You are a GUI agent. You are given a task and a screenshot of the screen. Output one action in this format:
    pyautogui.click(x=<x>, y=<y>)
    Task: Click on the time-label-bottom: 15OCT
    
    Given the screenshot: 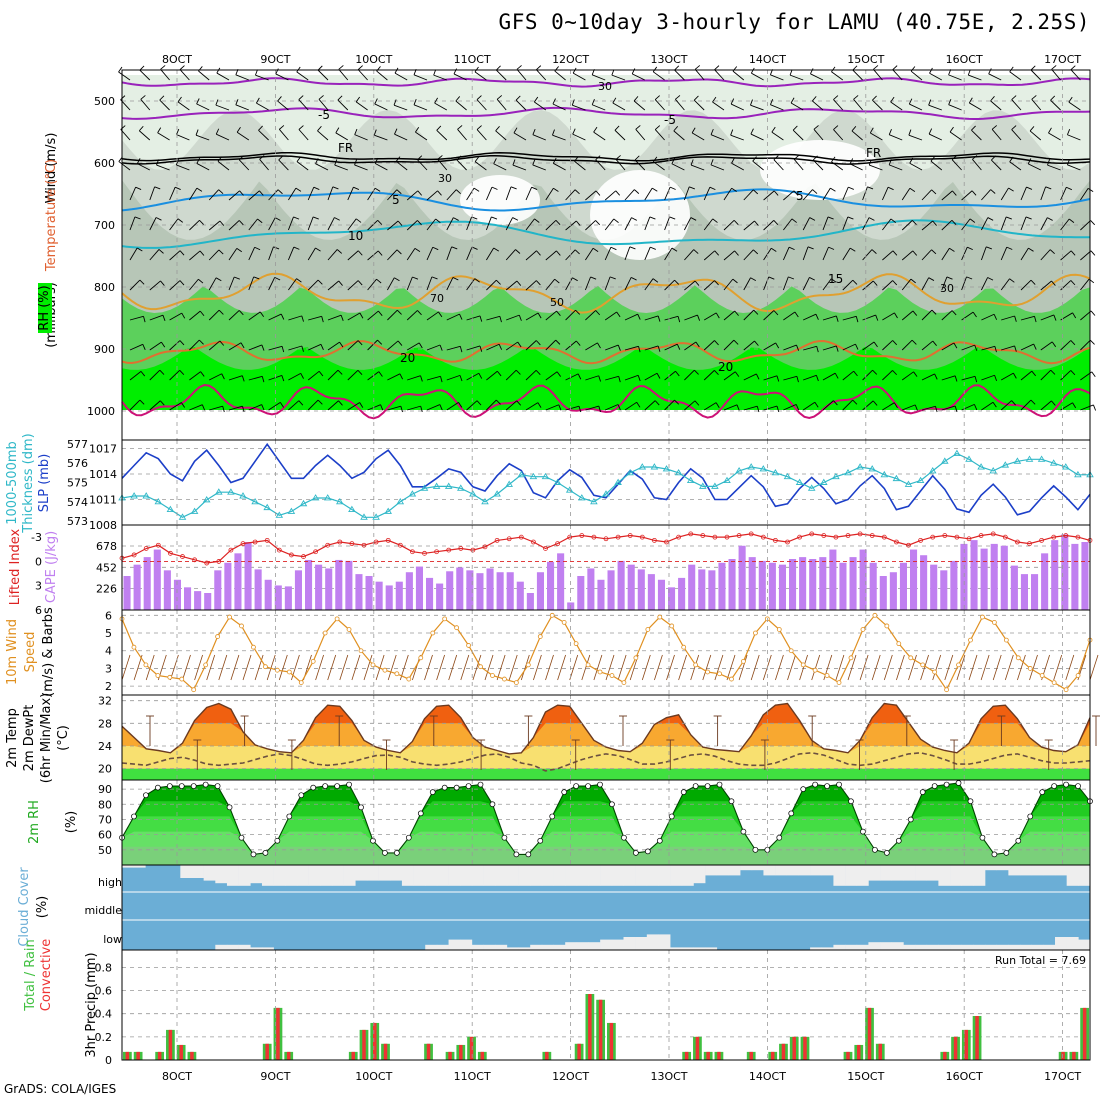 What is the action you would take?
    pyautogui.click(x=865, y=1076)
    